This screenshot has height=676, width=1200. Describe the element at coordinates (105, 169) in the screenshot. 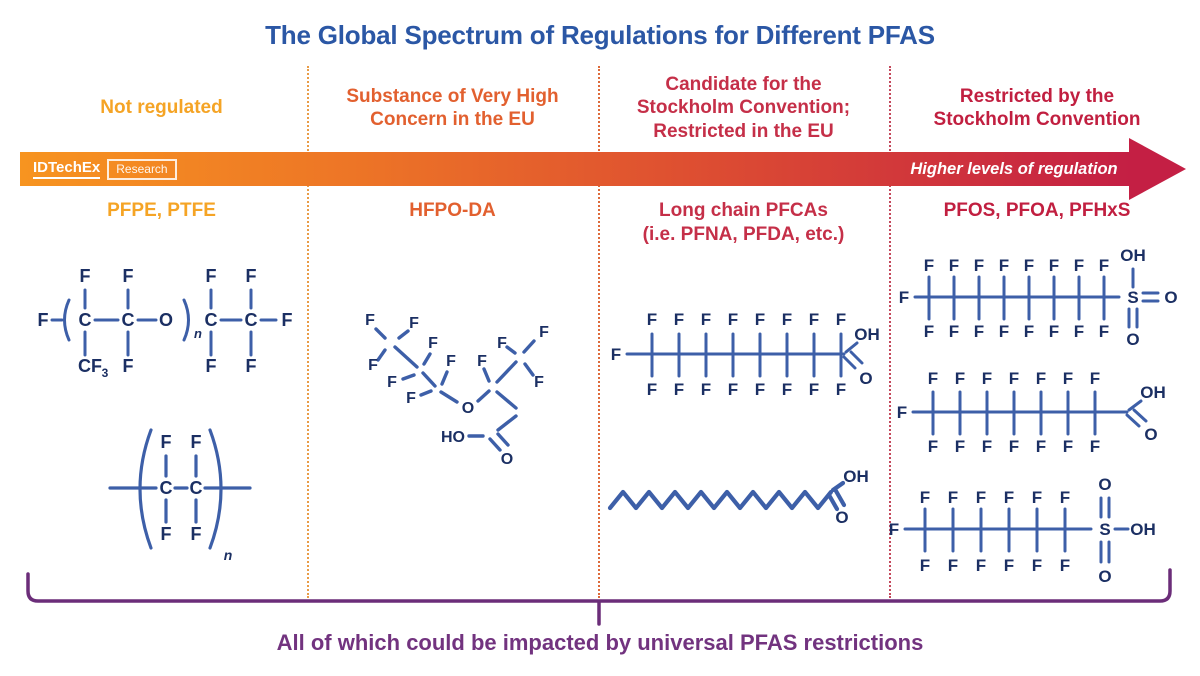

I see `idtechex-logo: IDTechEx Research` at that location.